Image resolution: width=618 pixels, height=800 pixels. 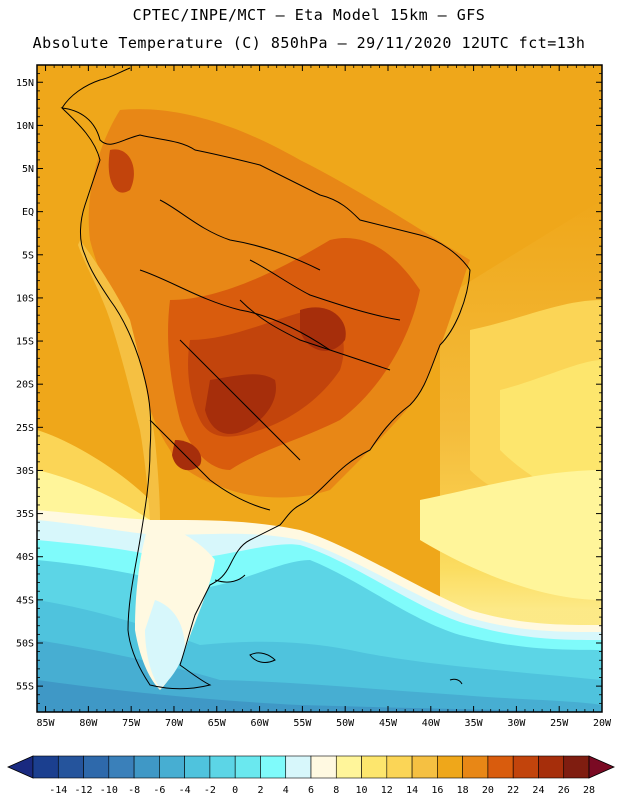 What do you see at coordinates (319, 696) in the screenshot?
I see `field-cold-band-m6` at bounding box center [319, 696].